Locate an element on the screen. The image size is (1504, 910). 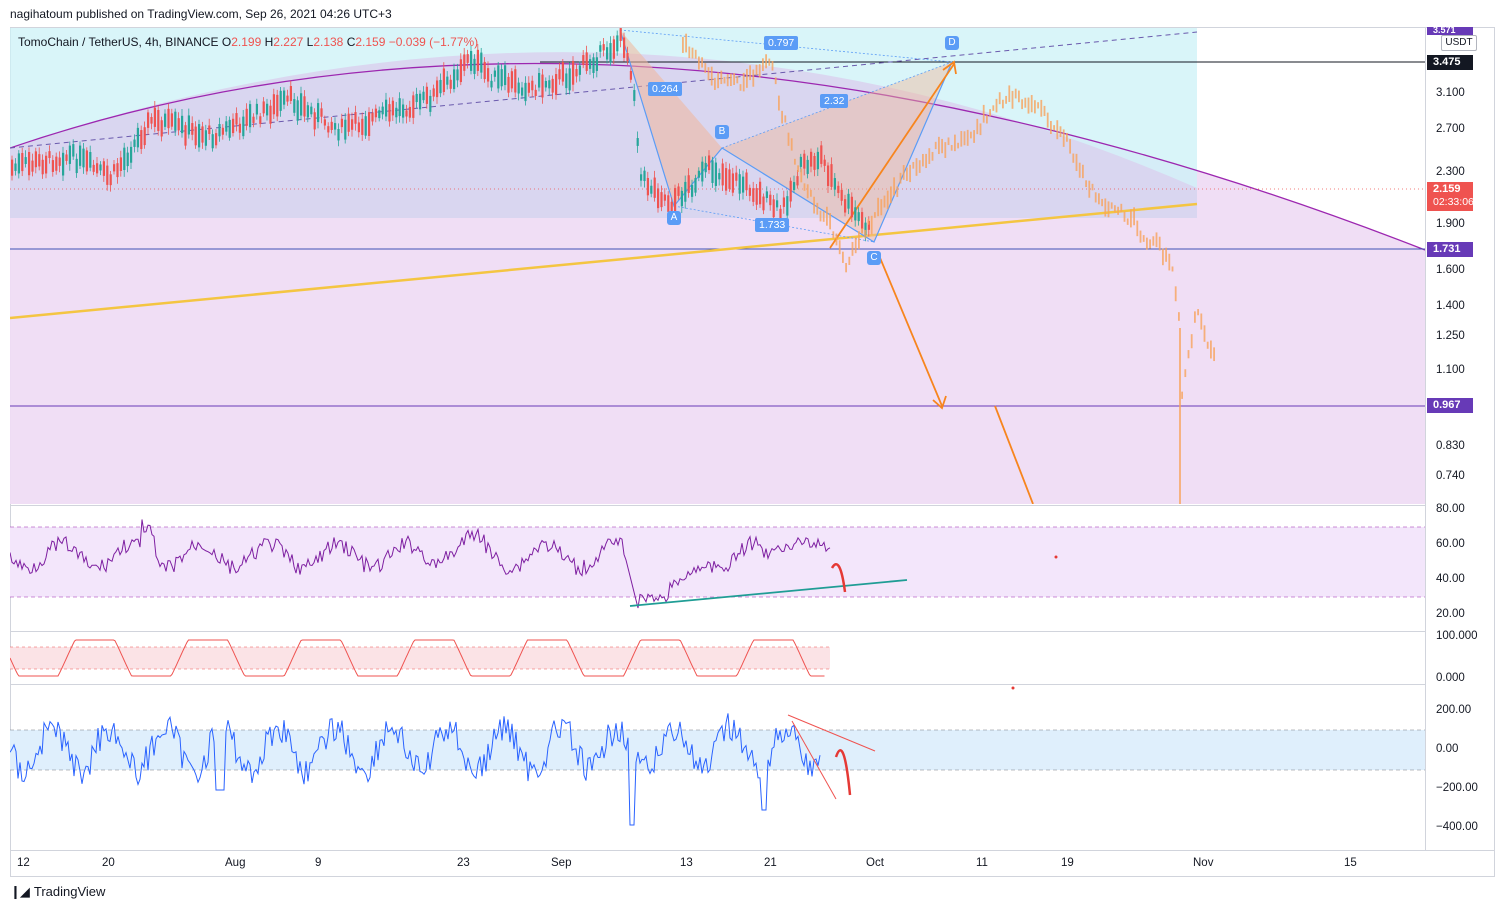
stoch-pane is located at coordinates (717, 658).